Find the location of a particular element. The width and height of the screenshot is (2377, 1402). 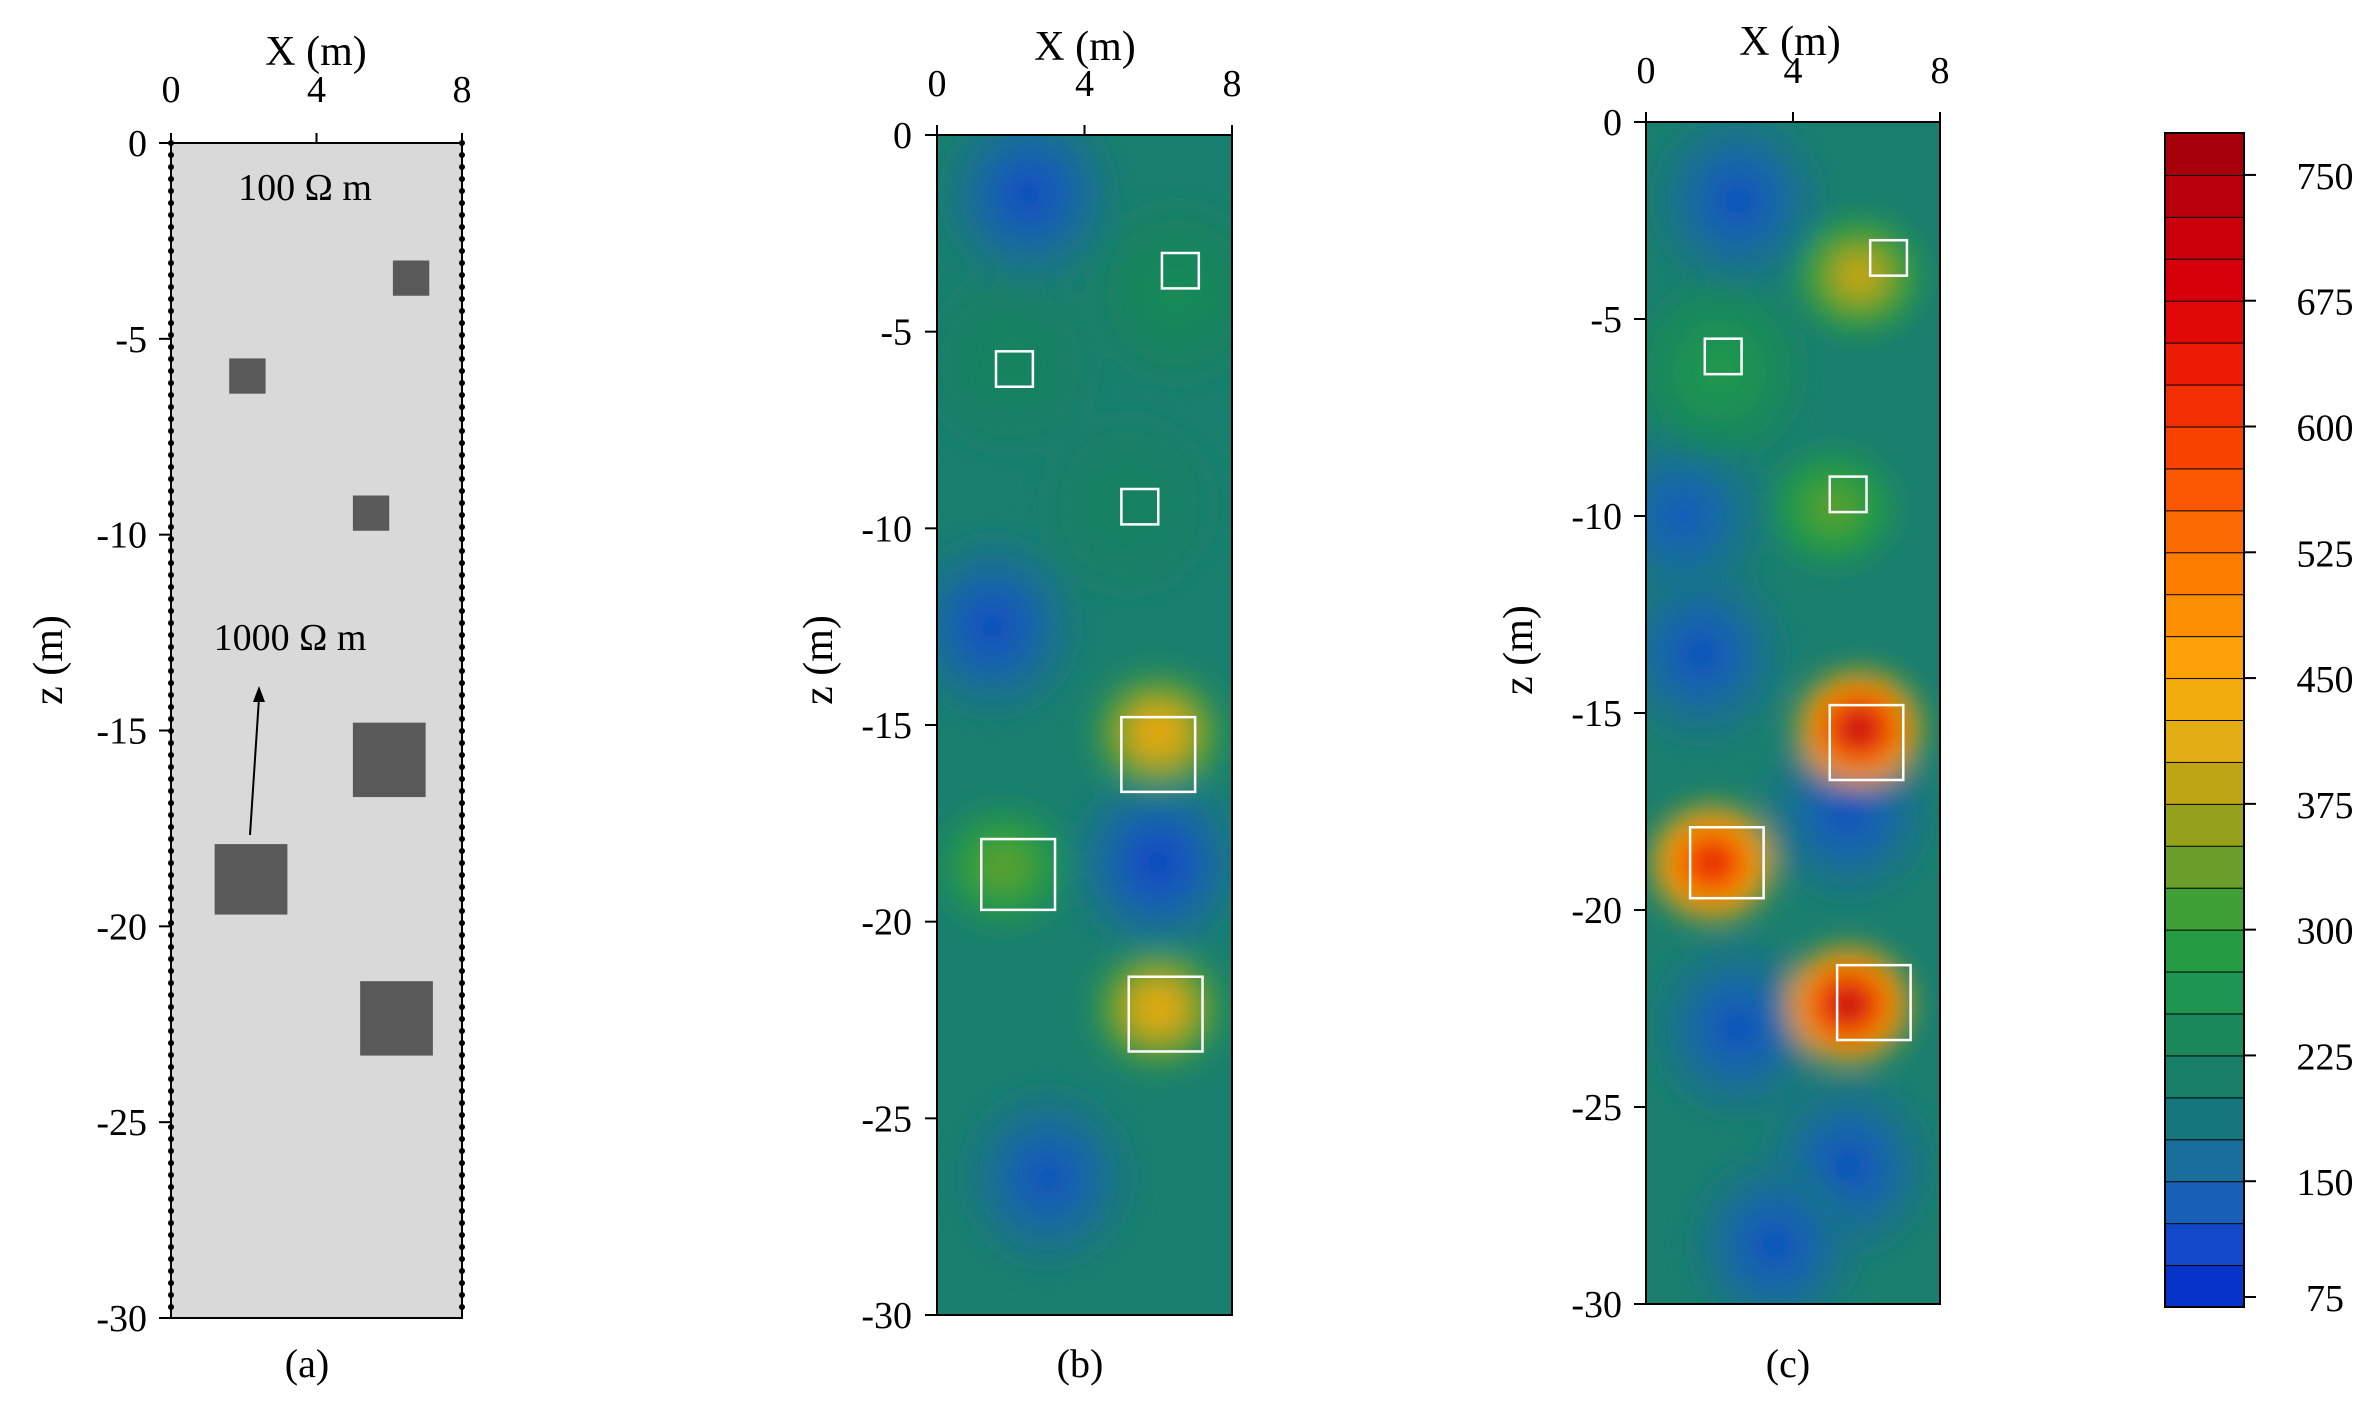

colorbar-ticks: 750 675 600 525 450 375 300 225 150 75 is located at coordinates (2299, 738).